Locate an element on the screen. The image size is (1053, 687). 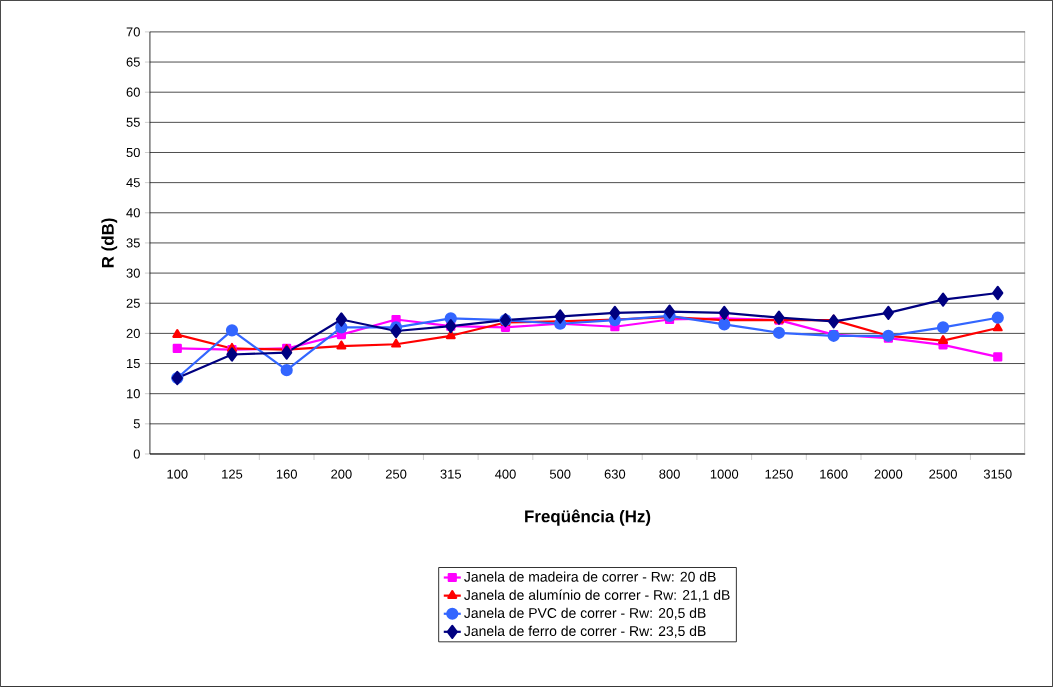
y-tick-label: 60 is located at coordinates (133, 92).